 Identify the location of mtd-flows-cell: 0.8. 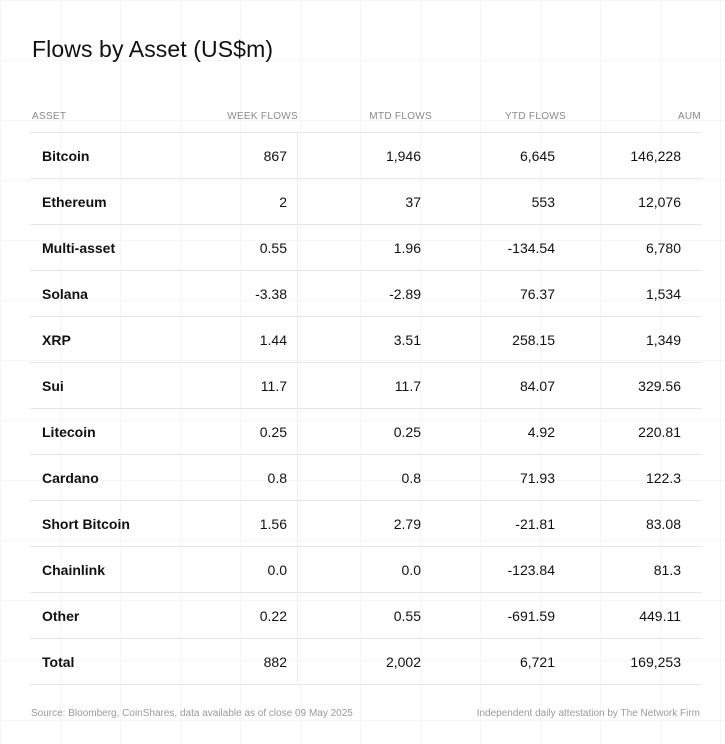
(411, 477).